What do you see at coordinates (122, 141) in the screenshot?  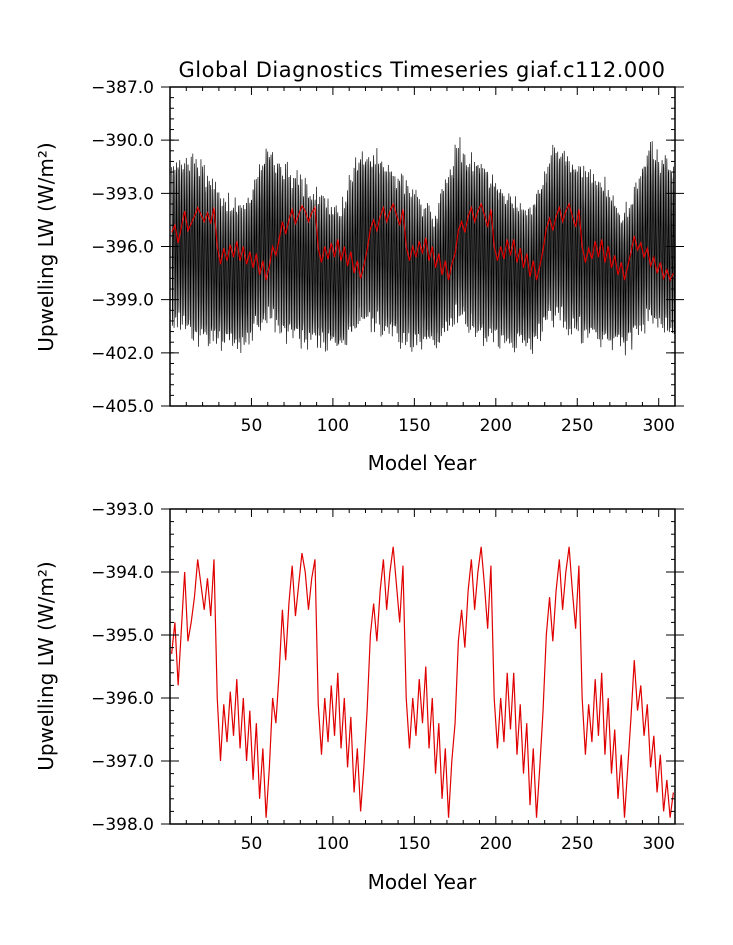 I see `y-tick-label: −390.0` at bounding box center [122, 141].